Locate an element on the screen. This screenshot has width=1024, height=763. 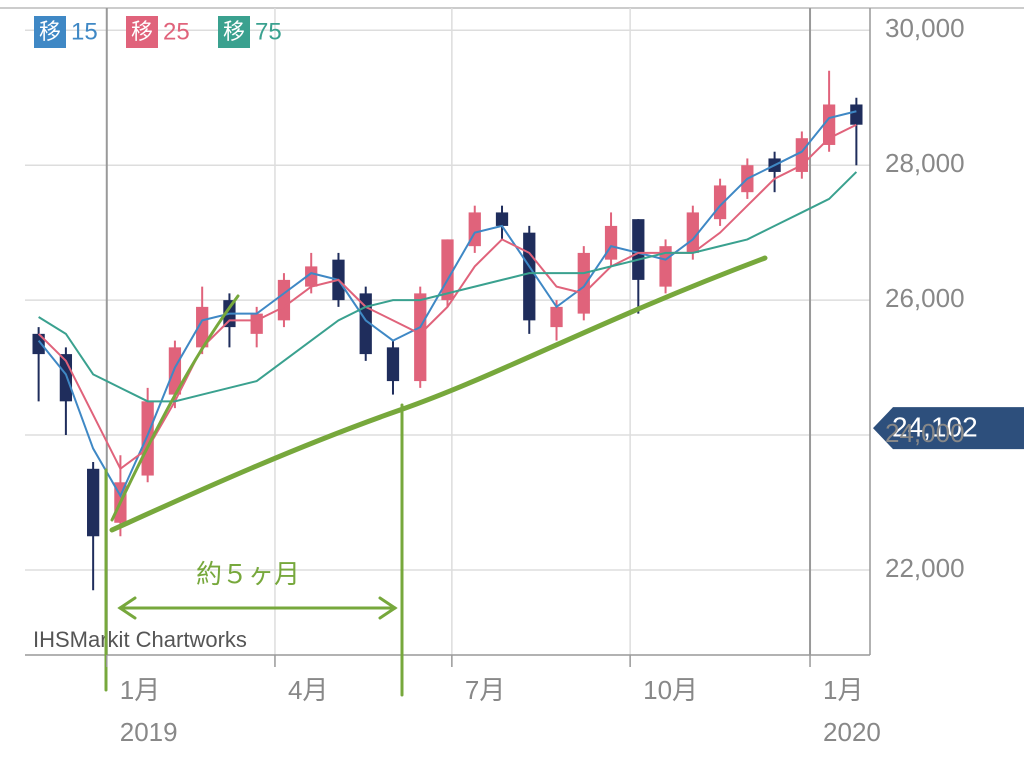
y-tick-label: 24,000 is located at coordinates (925, 433).